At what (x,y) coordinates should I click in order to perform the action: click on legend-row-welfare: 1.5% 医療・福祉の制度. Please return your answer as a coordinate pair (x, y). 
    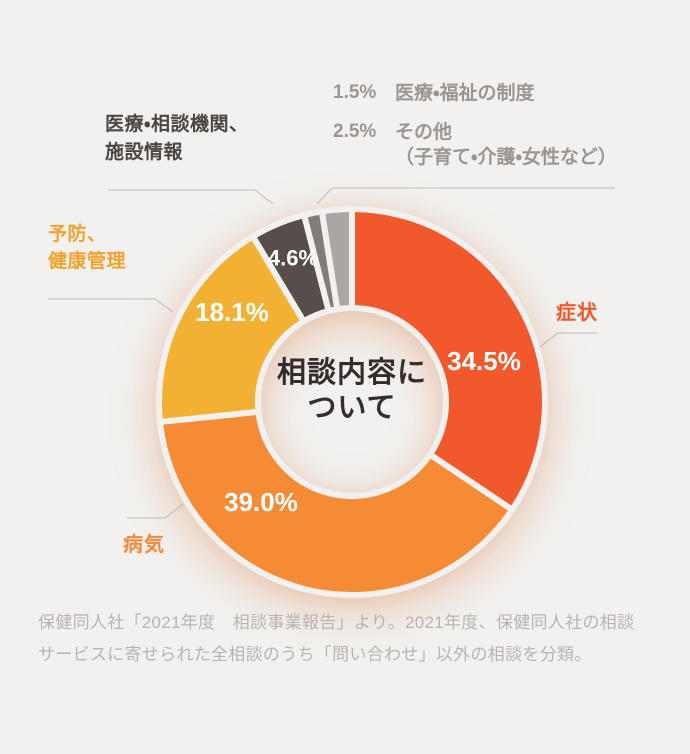
    Looking at the image, I should click on (475, 93).